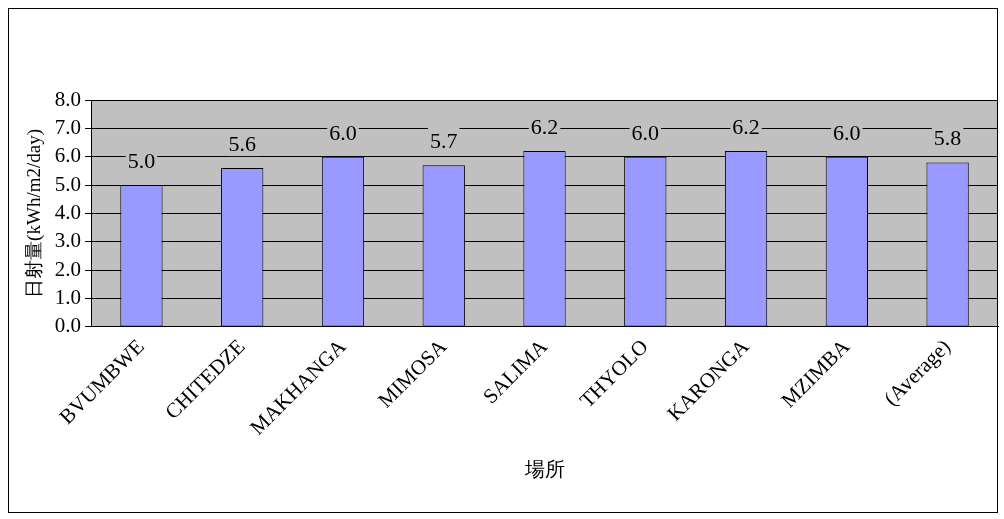  I want to click on y-tick-label: 2.0, so click(68, 268).